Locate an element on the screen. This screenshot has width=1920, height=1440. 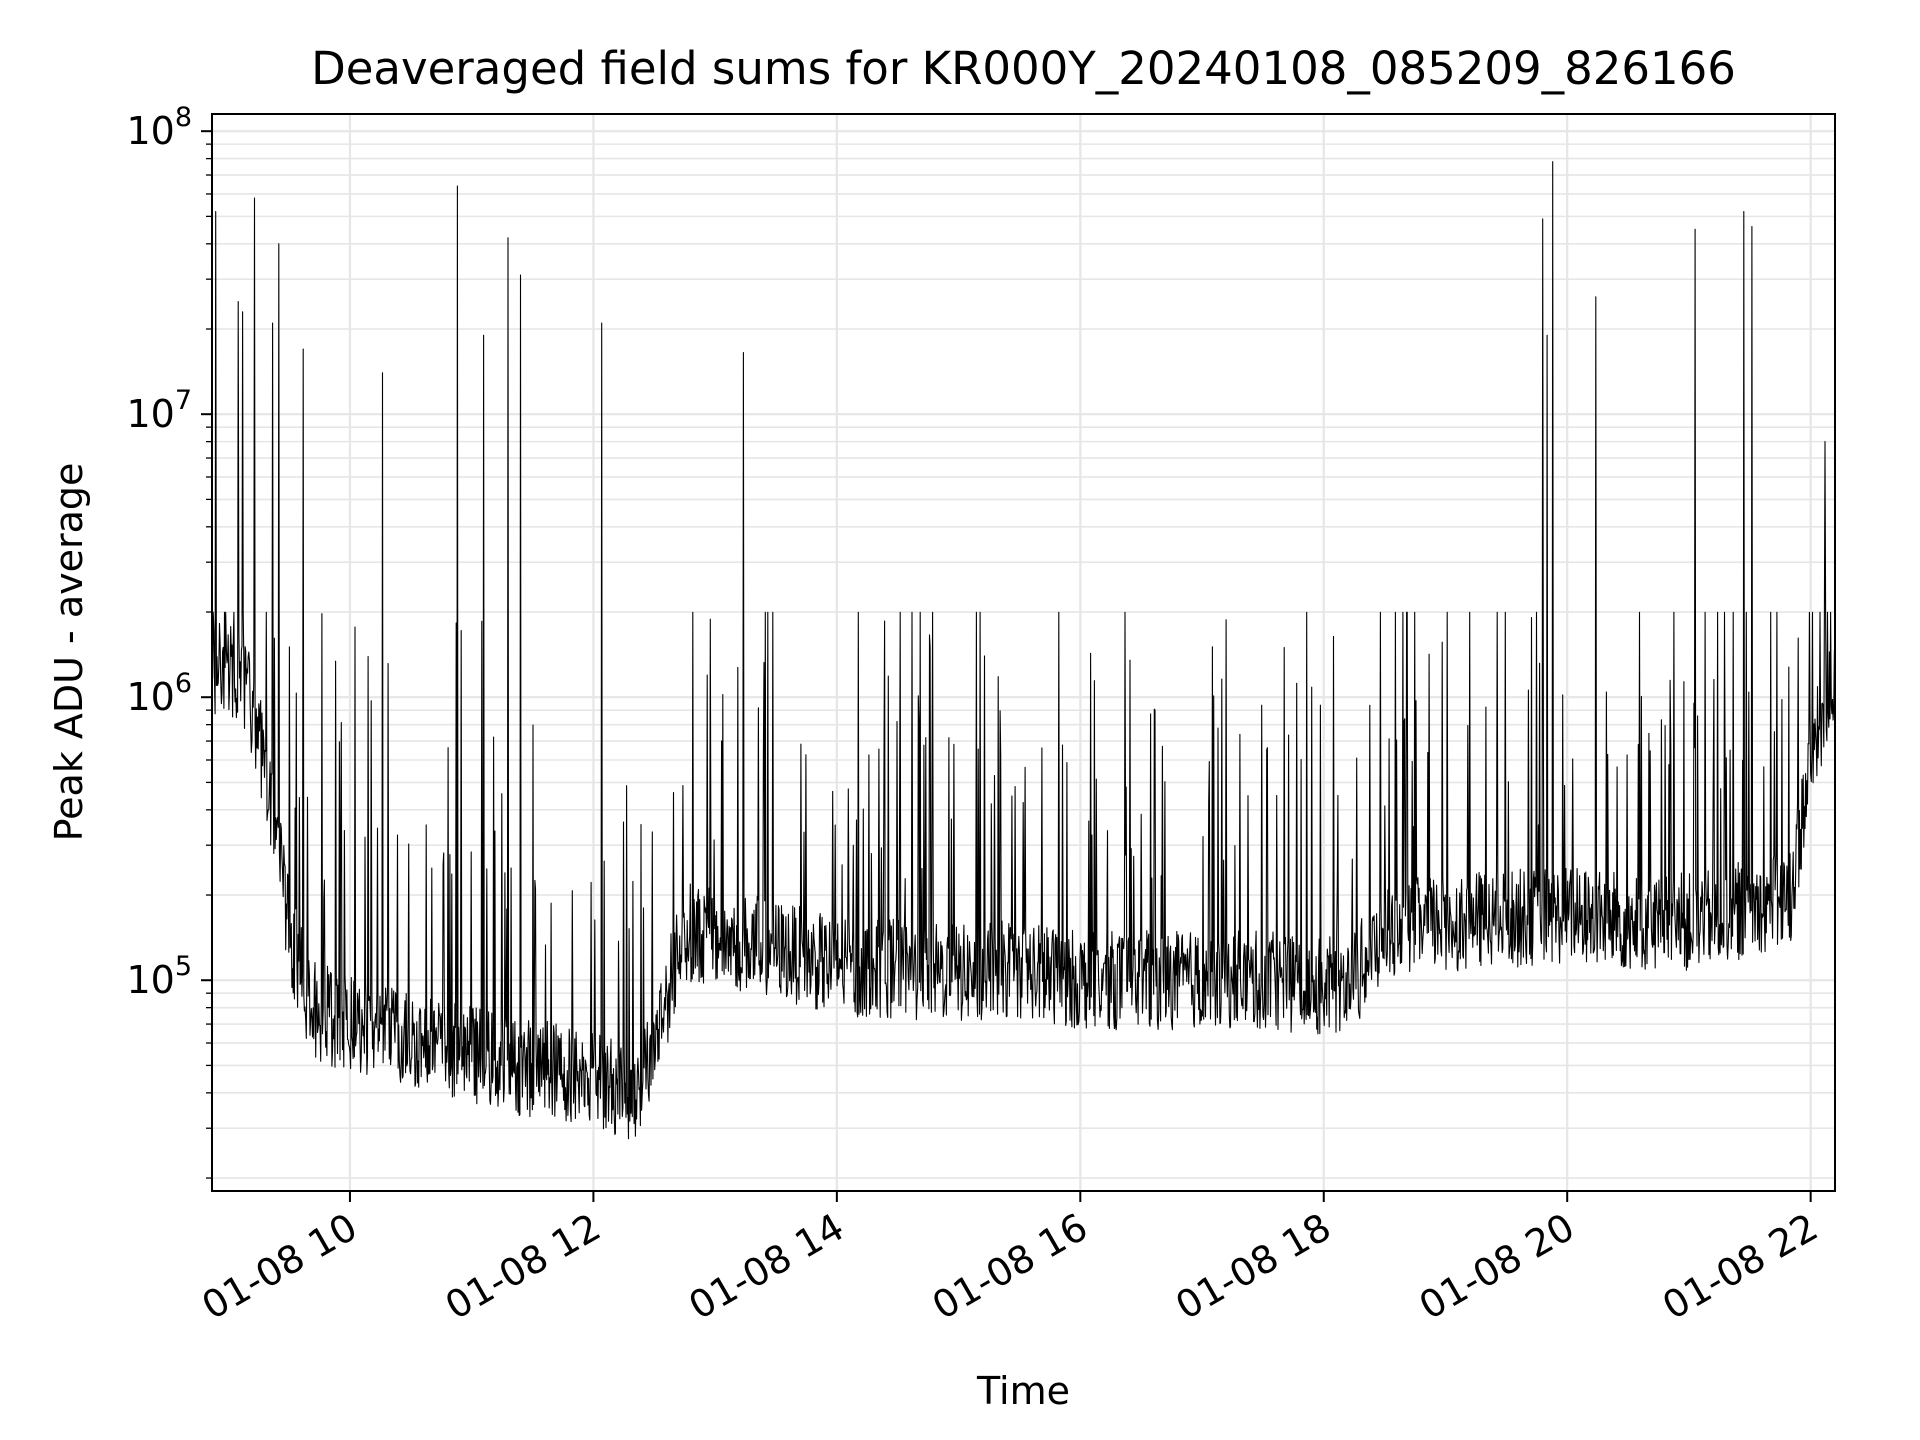
x-tick-label: 01-08 16 is located at coordinates (1010, 1267).